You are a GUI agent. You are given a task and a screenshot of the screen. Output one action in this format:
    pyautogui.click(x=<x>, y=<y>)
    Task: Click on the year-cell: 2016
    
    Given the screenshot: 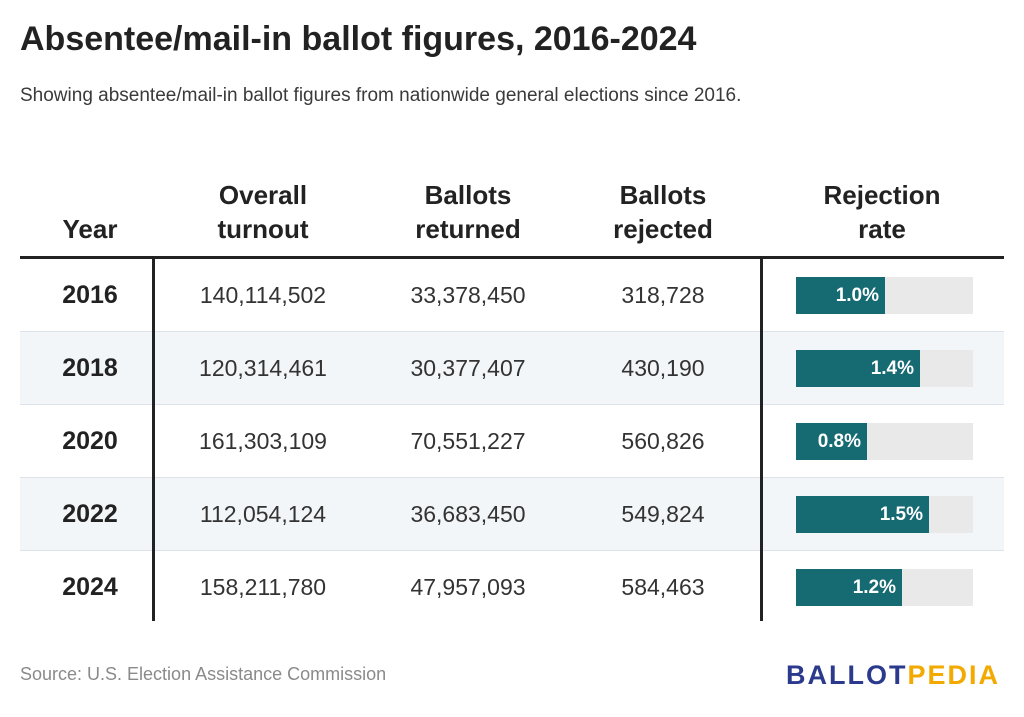 What is the action you would take?
    pyautogui.click(x=90, y=295)
    